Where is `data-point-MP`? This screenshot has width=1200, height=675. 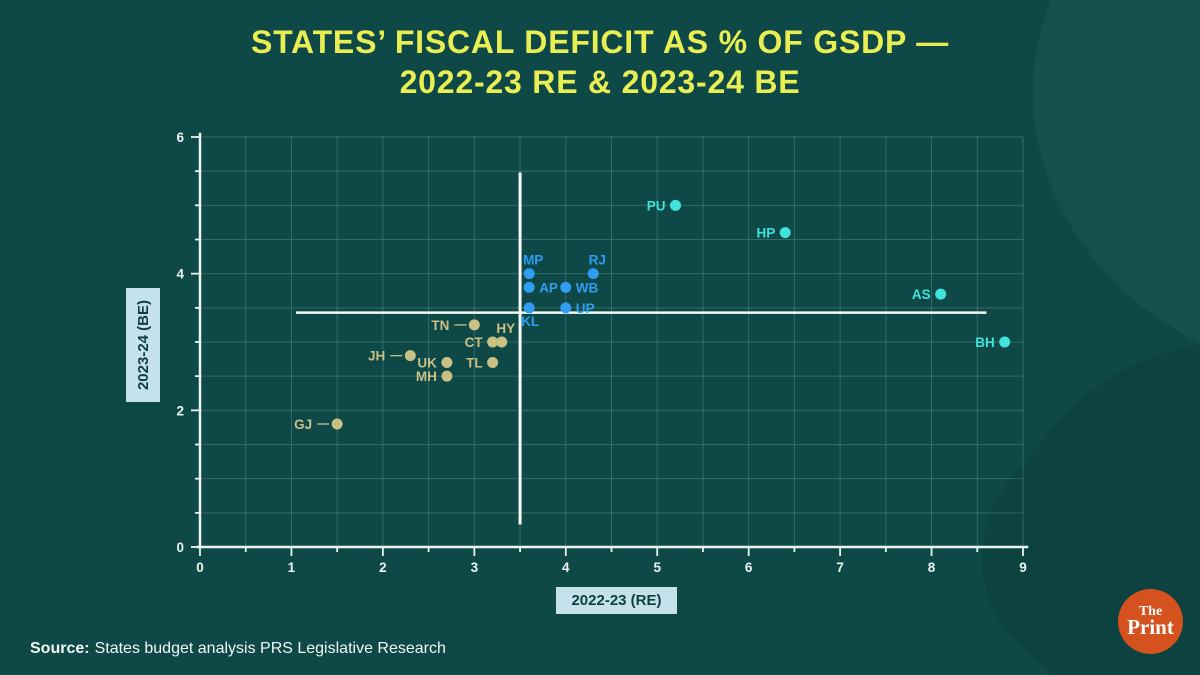
data-point-MP is located at coordinates (529, 274).